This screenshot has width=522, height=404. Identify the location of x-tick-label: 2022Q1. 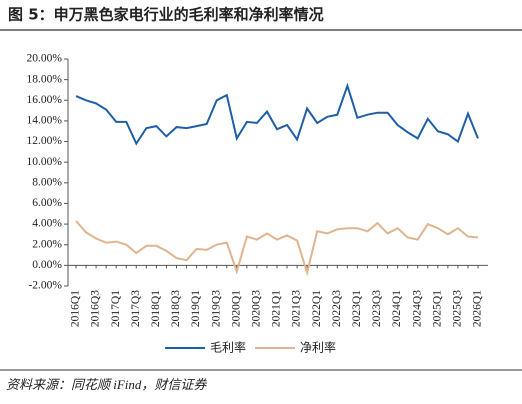
(317, 308).